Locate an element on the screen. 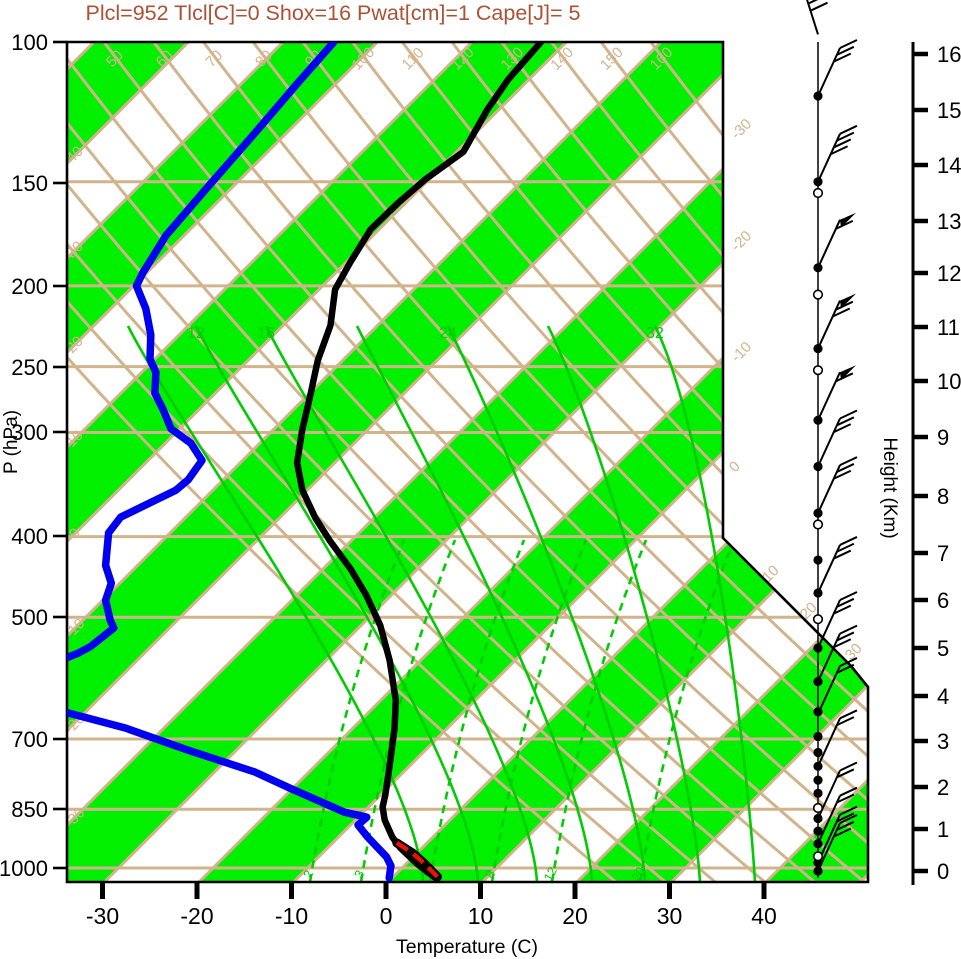  height-tick-label: 5 is located at coordinates (943, 648).